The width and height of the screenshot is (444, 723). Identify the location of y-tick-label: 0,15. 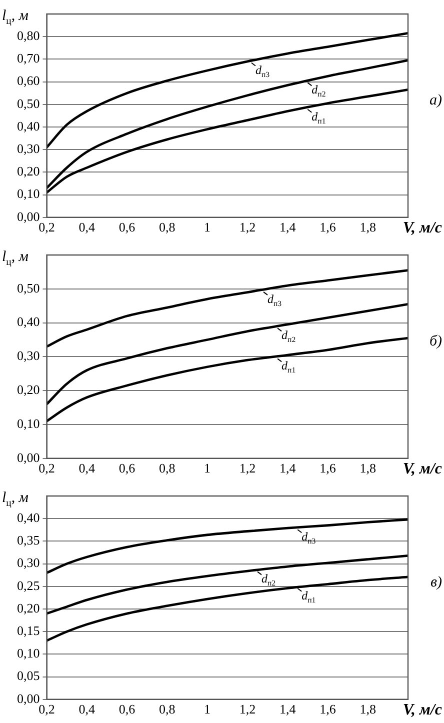
(28, 630).